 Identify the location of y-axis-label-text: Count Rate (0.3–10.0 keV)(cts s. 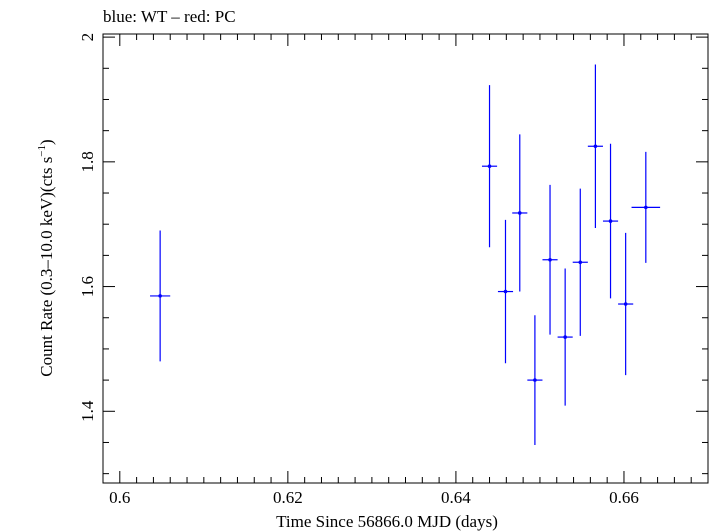
(46, 267).